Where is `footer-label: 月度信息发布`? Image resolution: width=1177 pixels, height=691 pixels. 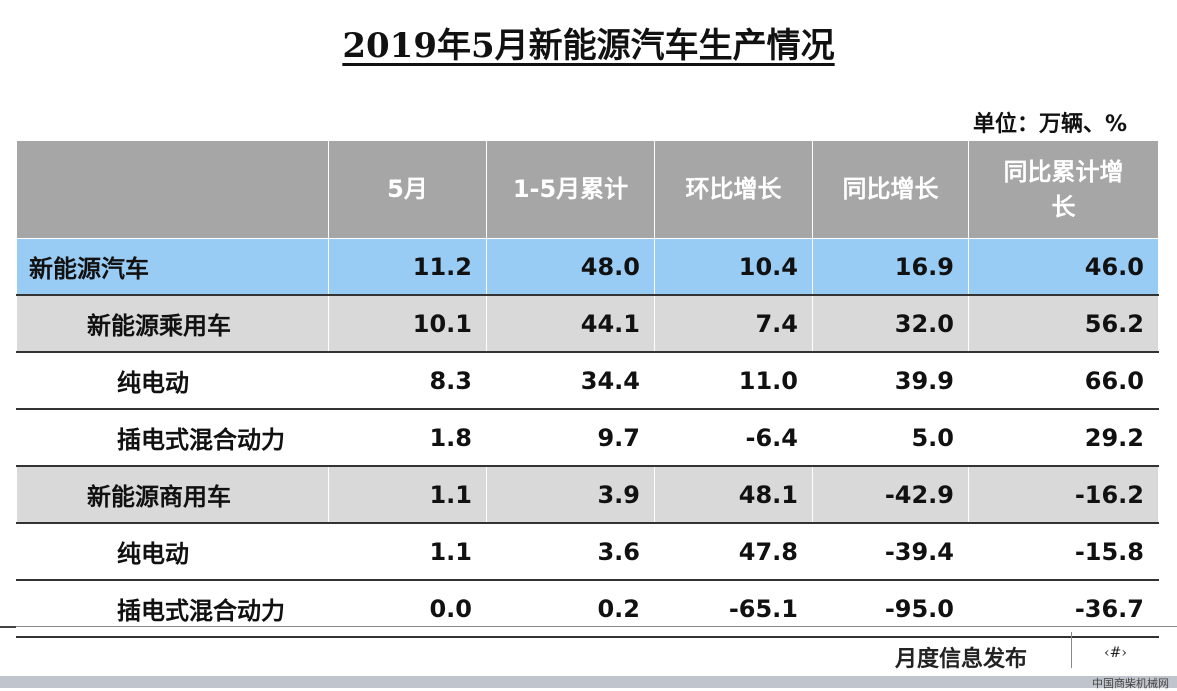
footer-label: 月度信息发布 is located at coordinates (961, 659).